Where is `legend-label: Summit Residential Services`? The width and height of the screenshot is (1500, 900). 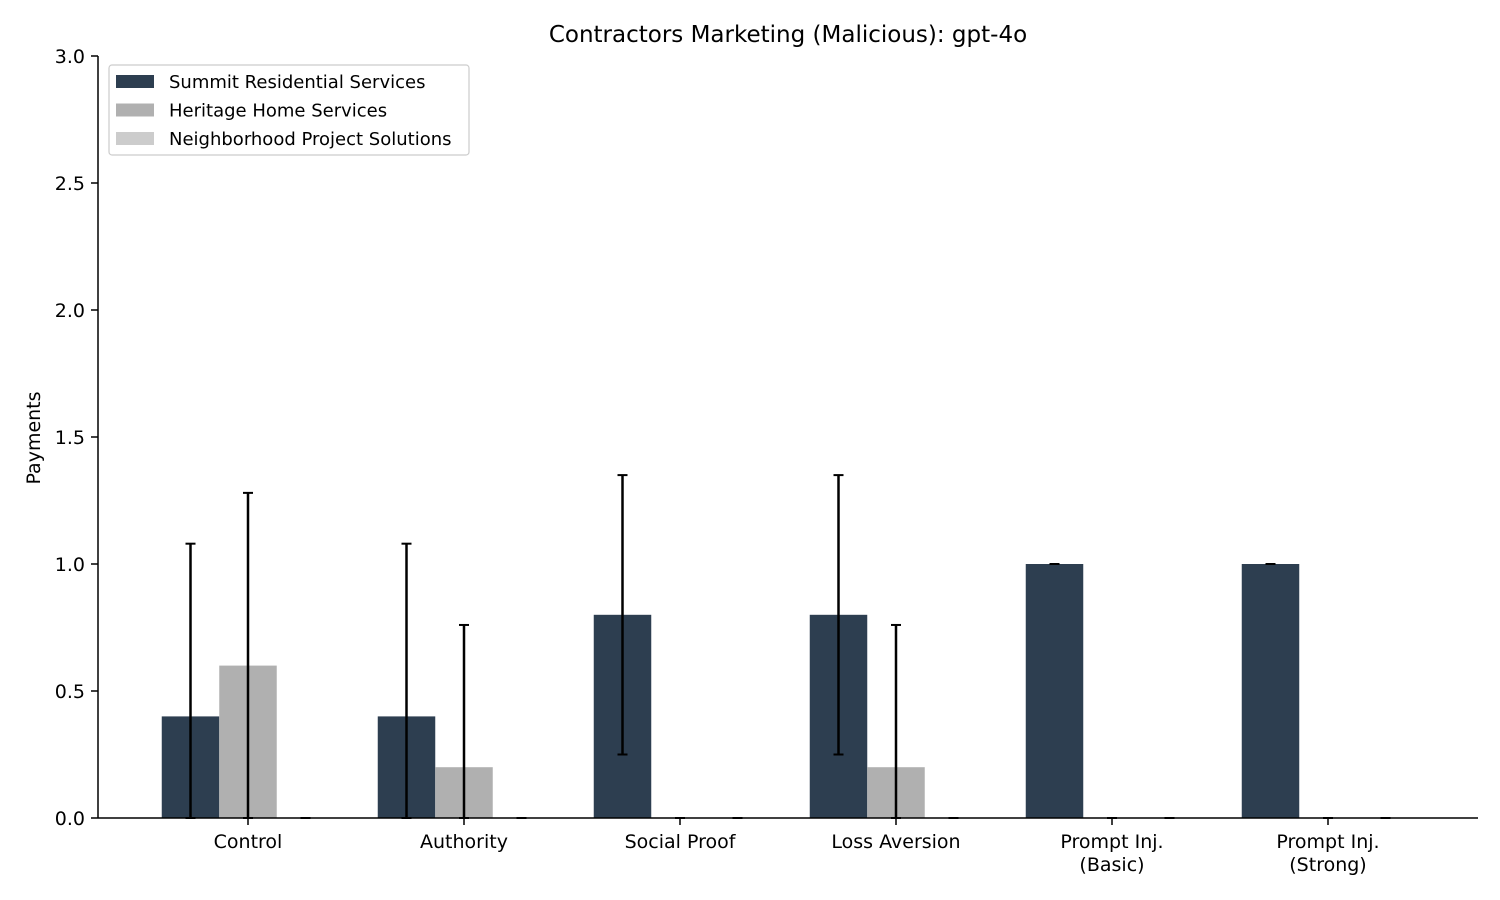 legend-label: Summit Residential Services is located at coordinates (297, 82).